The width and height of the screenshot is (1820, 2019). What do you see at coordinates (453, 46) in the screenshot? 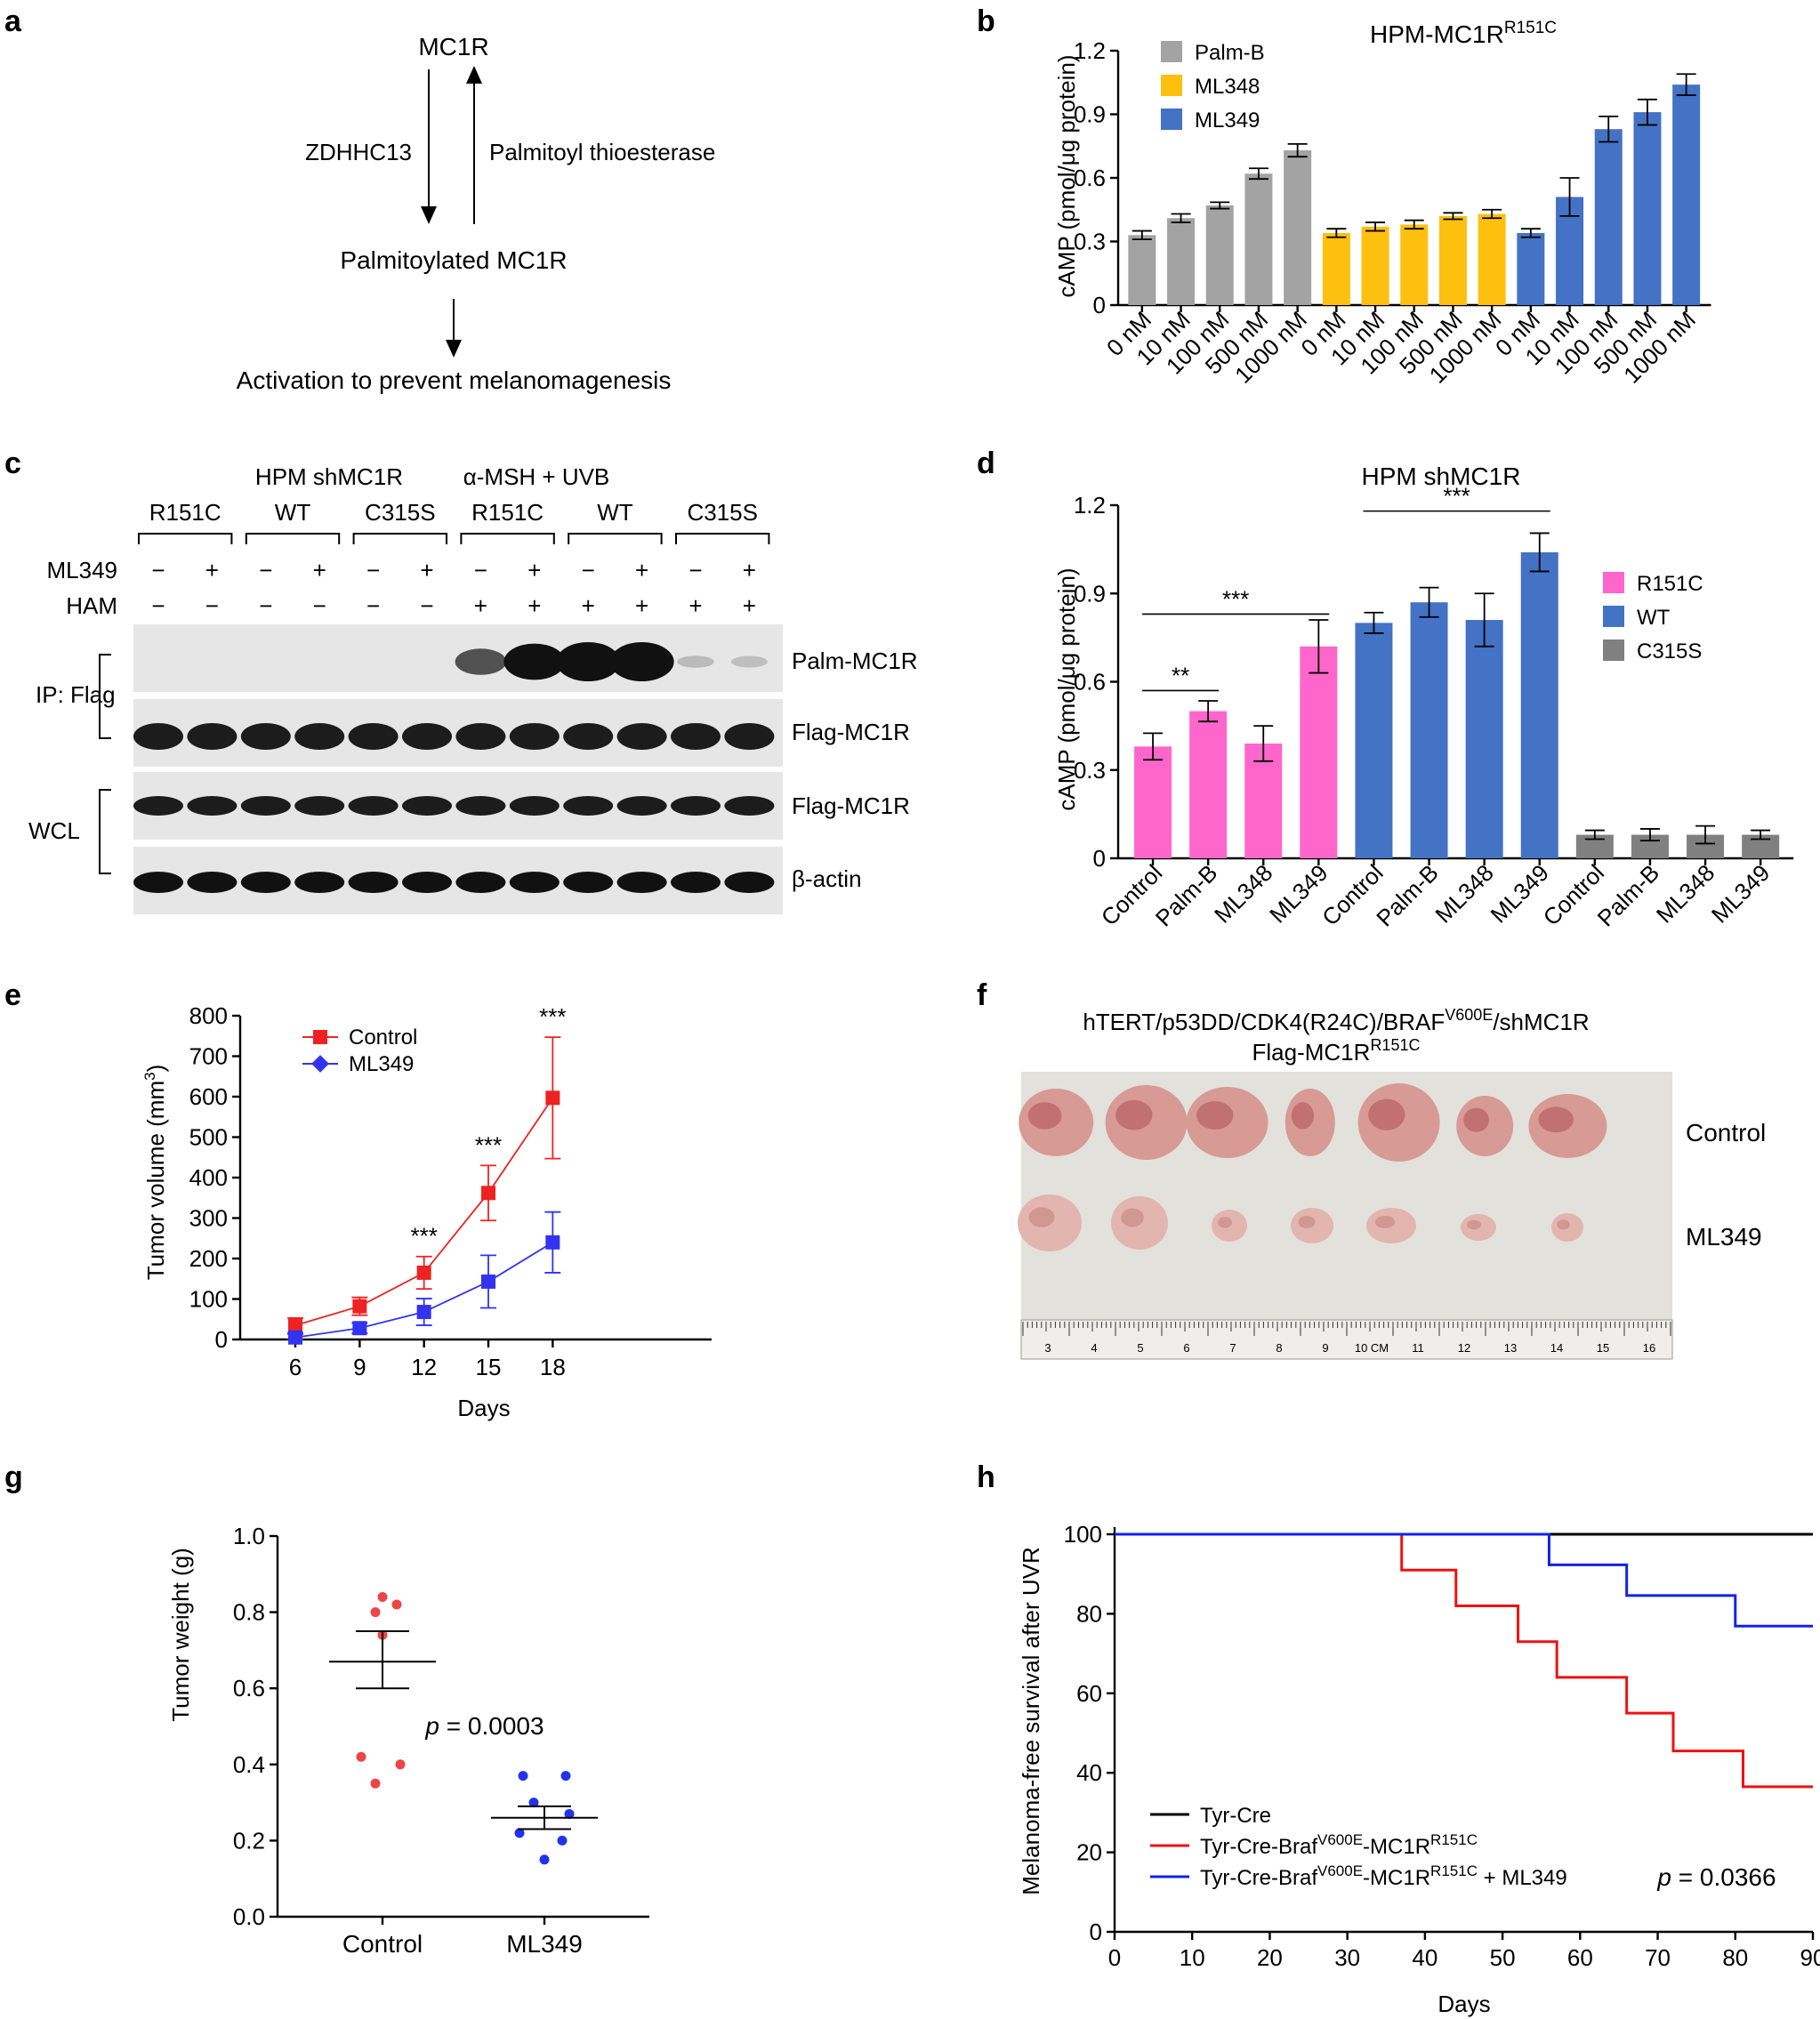
I see `pathway-top-node: MC1R` at bounding box center [453, 46].